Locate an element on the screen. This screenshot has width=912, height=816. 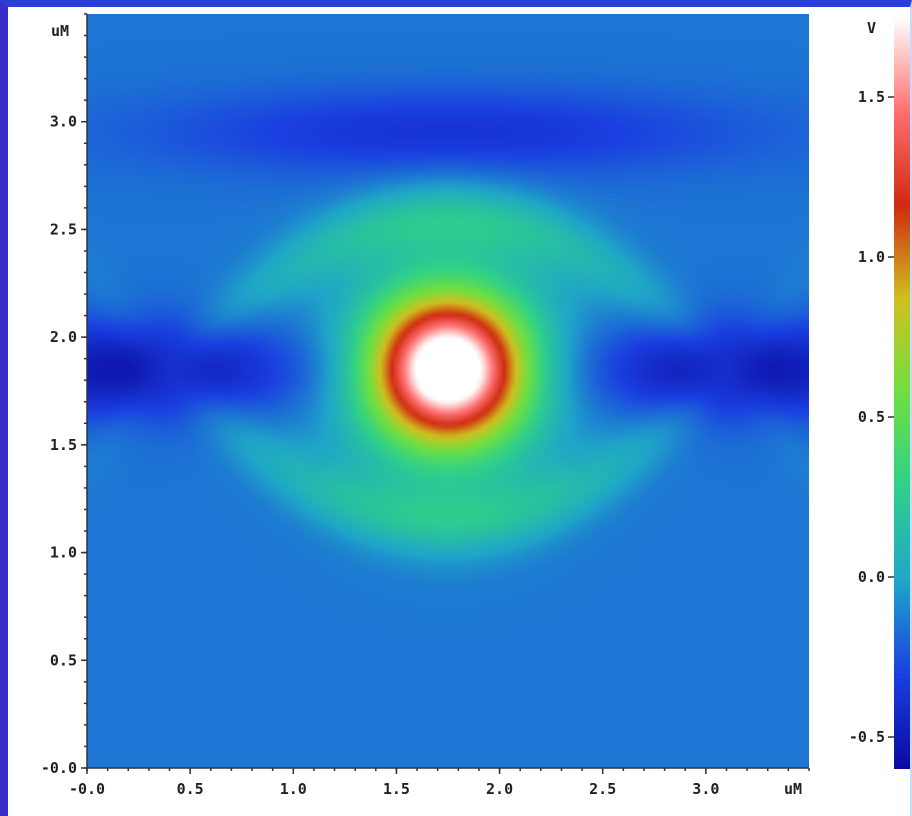
y-tick-label: -0.0 is located at coordinates (59, 768).